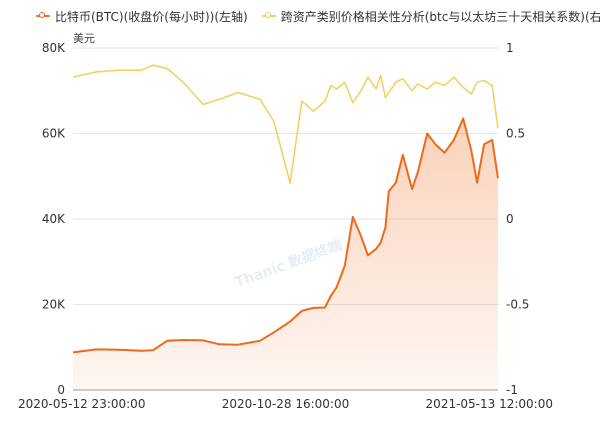 The width and height of the screenshot is (600, 443). What do you see at coordinates (54, 305) in the screenshot?
I see `left-axis-tick-label: 20K` at bounding box center [54, 305].